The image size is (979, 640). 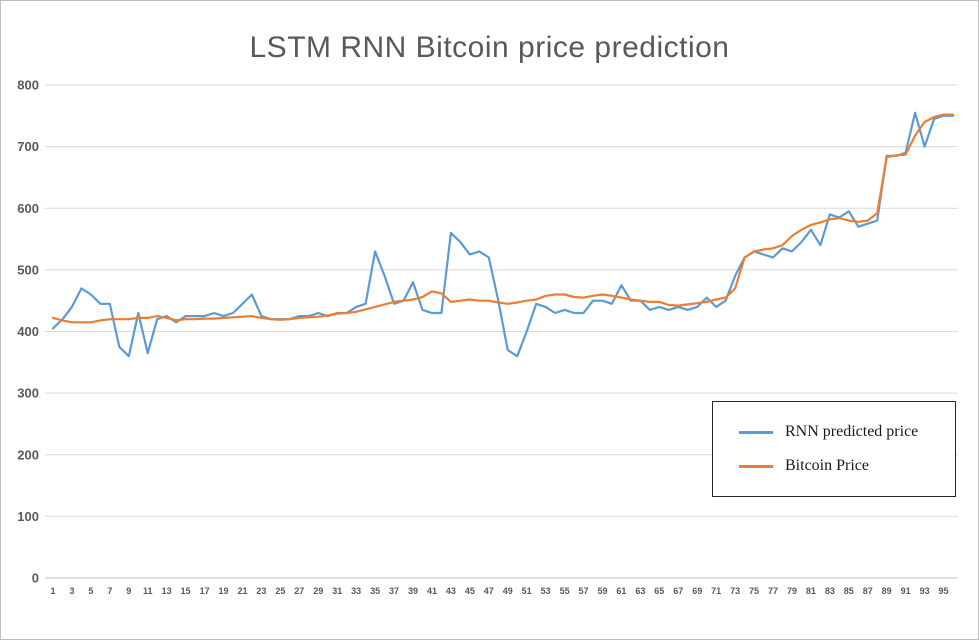 I want to click on x-tick-label: 81, so click(x=811, y=591).